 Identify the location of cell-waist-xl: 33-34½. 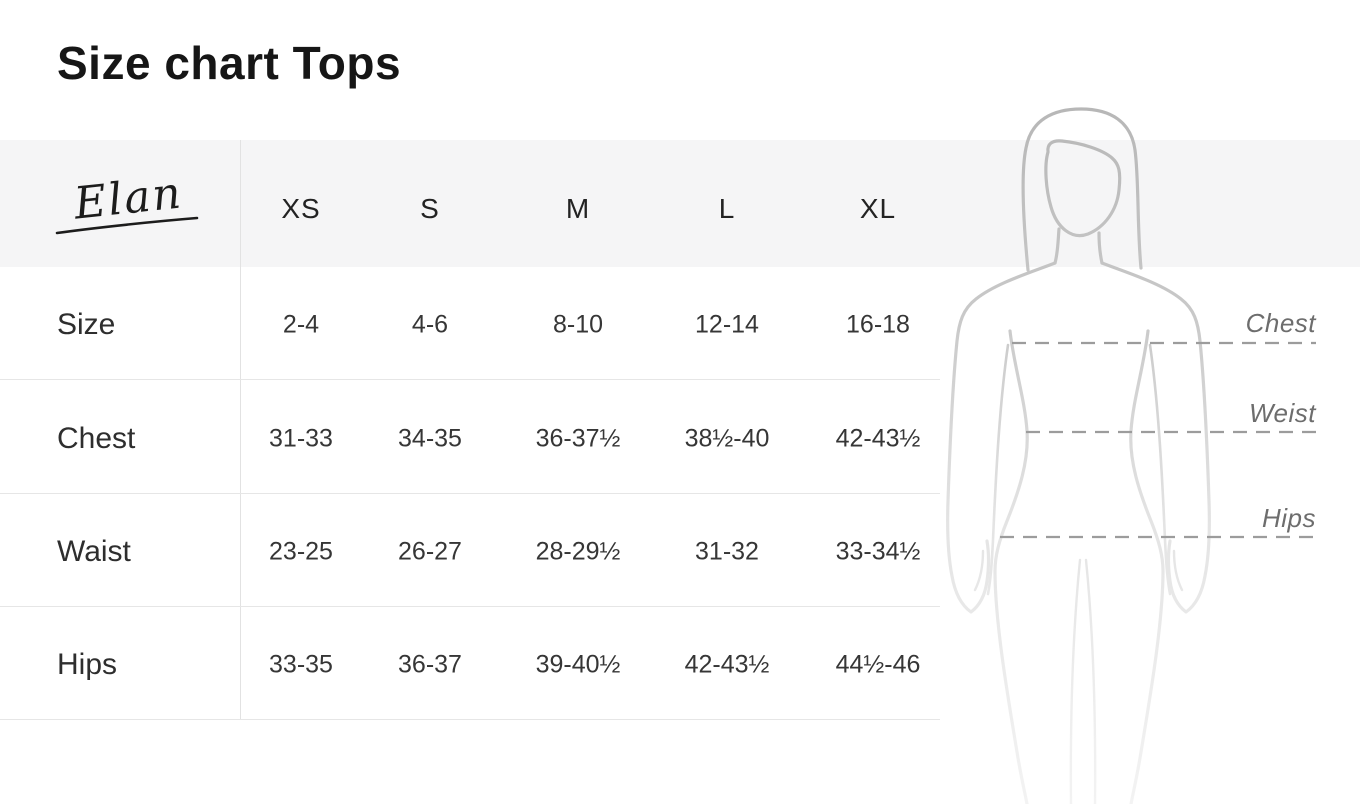
(878, 551).